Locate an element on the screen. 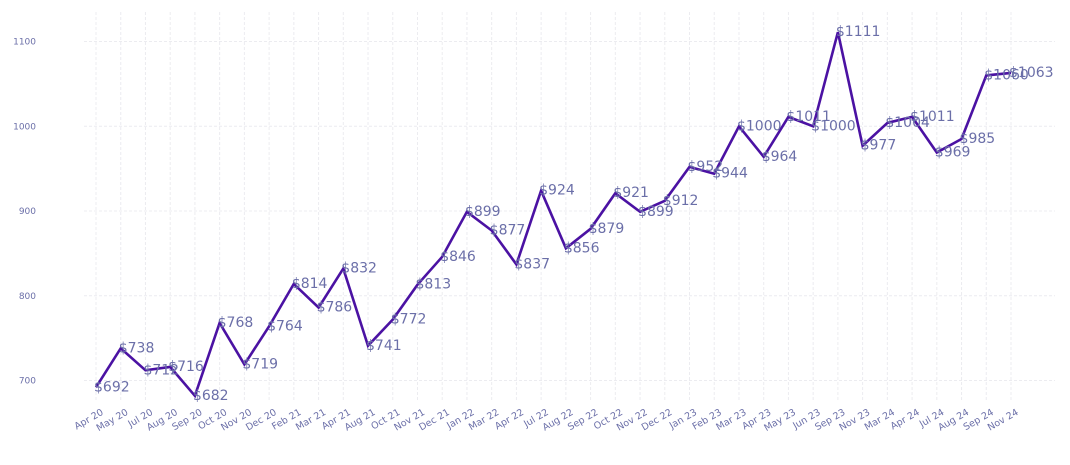 This screenshot has height=465, width=1070. y-tick-label: 1100 is located at coordinates (24, 43).